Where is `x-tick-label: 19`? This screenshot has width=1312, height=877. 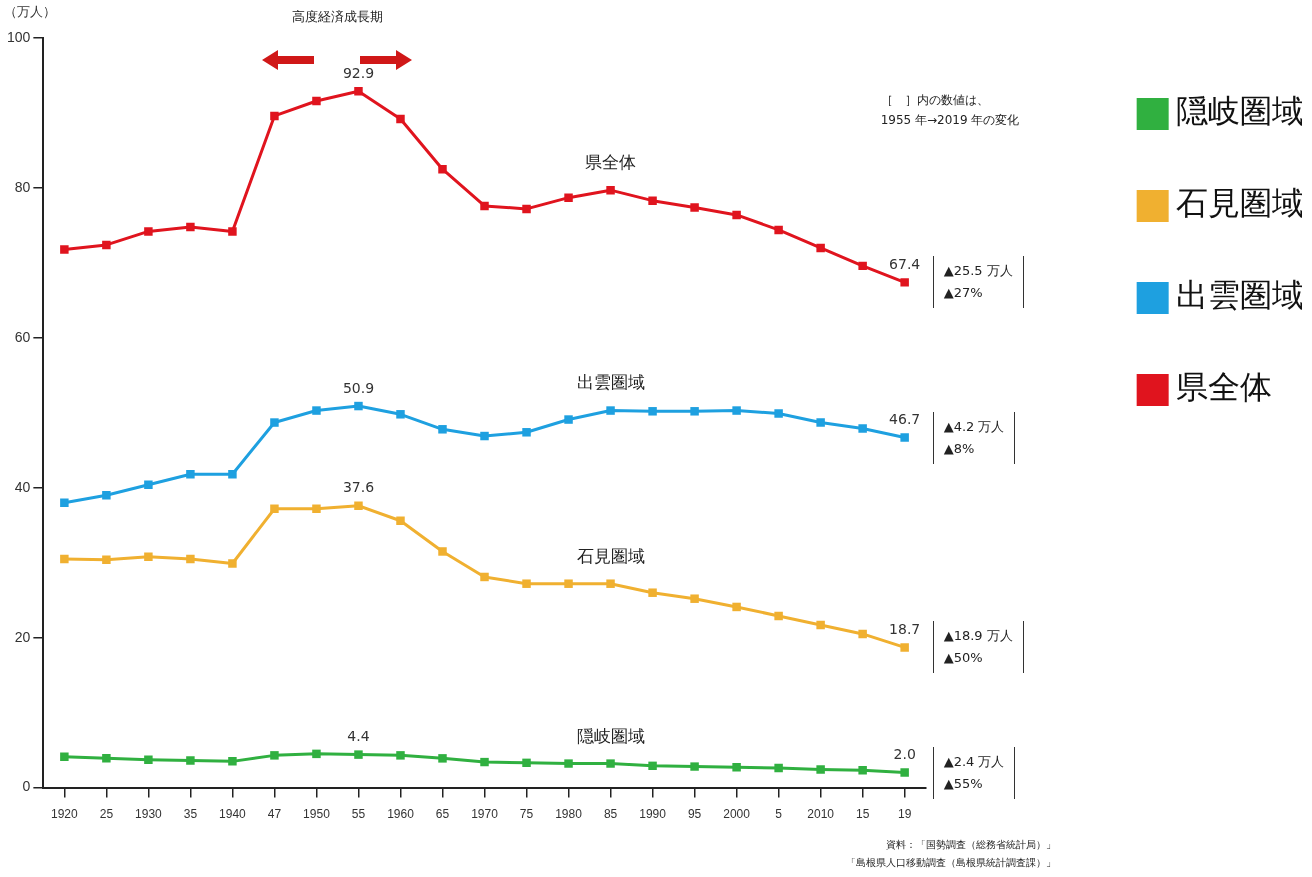
x-tick-label: 19 is located at coordinates (904, 814).